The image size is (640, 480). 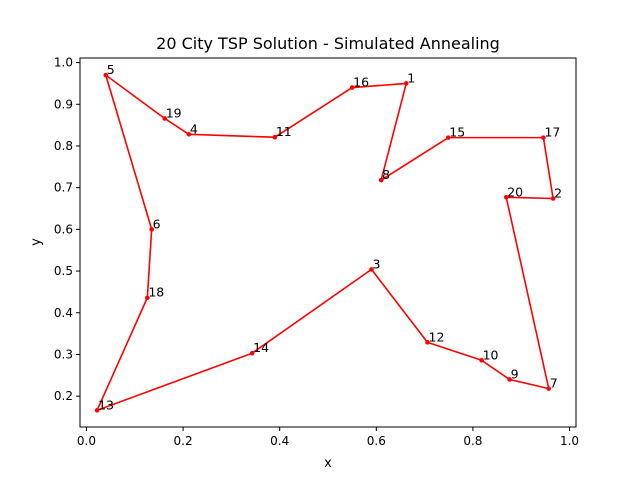 I want to click on city-label-12: 12, so click(x=437, y=336).